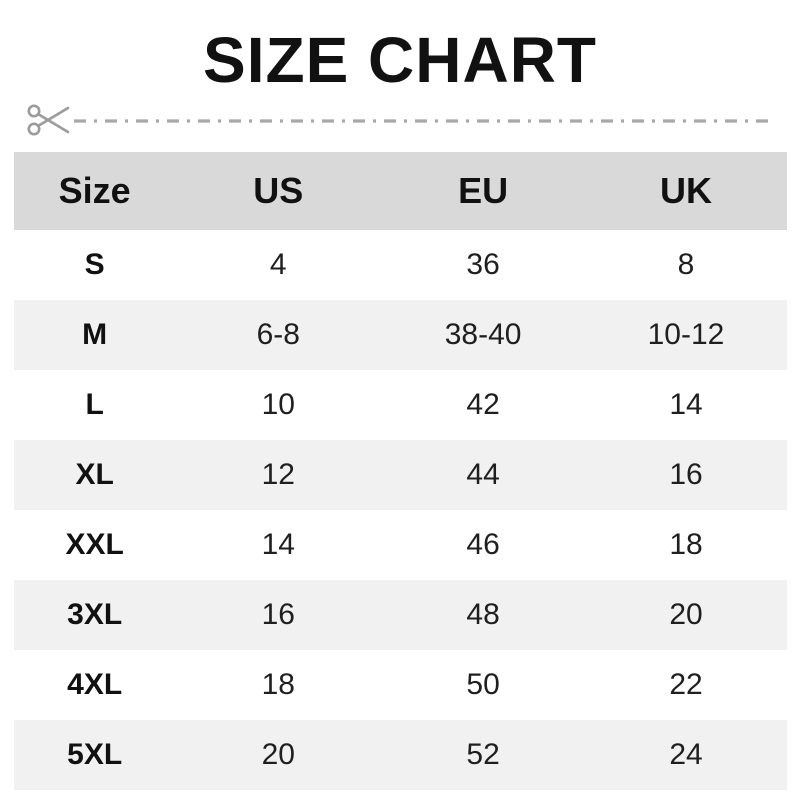  What do you see at coordinates (686, 190) in the screenshot?
I see `column-header-uk: UK` at bounding box center [686, 190].